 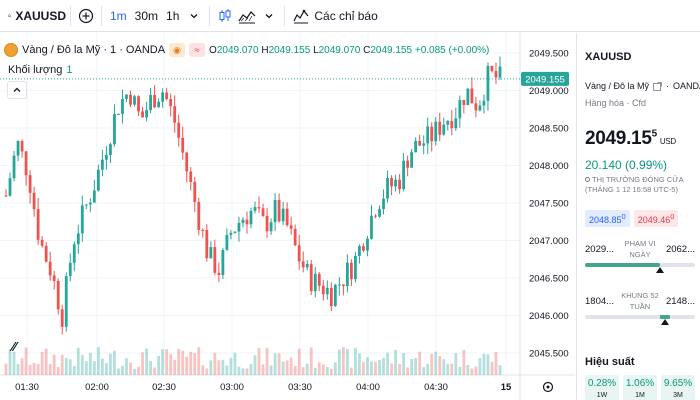 I want to click on area-style-button, so click(x=247, y=16).